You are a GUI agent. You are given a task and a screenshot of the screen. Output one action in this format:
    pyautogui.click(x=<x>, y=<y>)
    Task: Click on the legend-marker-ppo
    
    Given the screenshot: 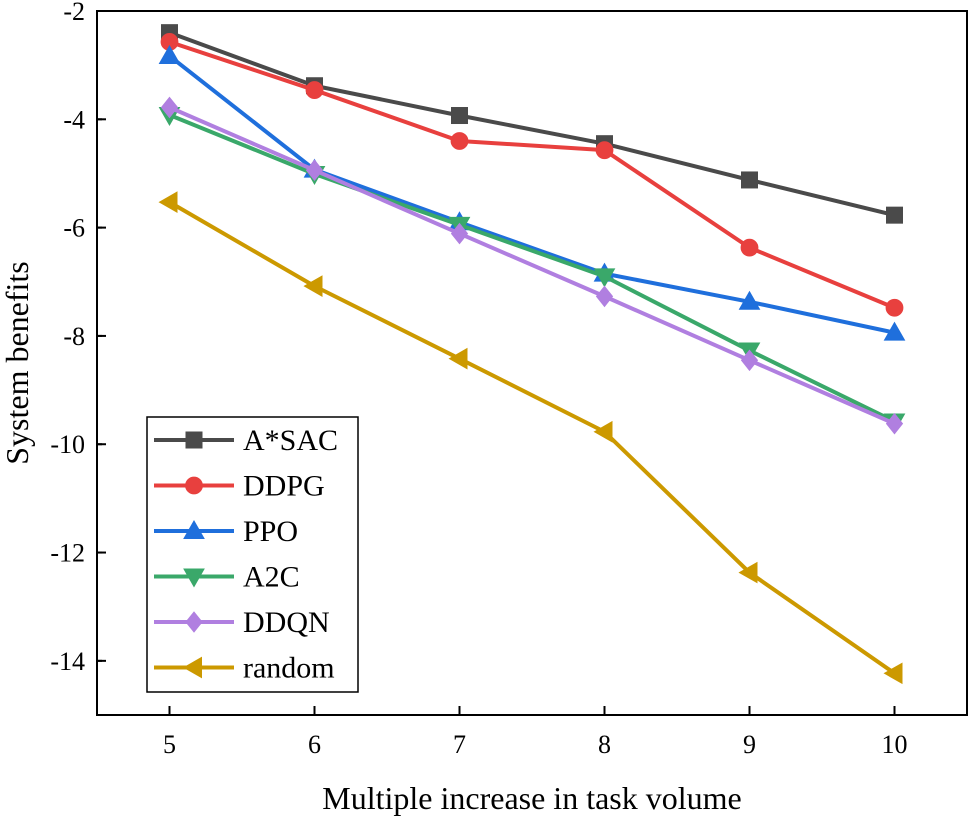 What is the action you would take?
    pyautogui.click(x=194, y=529)
    